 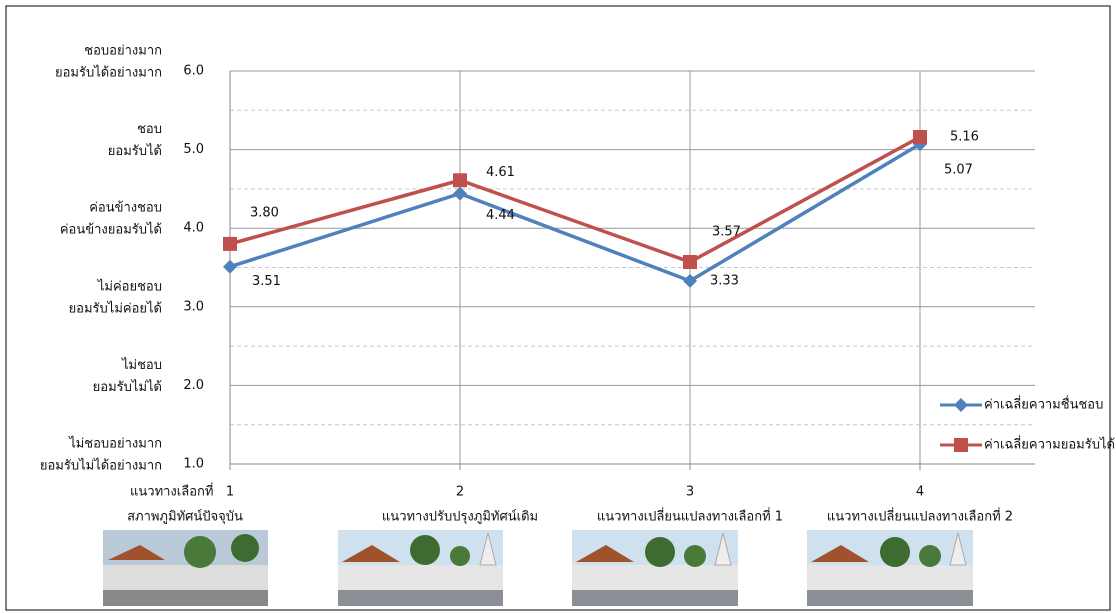 I want to click on data-label: 4.44, so click(x=500, y=215).